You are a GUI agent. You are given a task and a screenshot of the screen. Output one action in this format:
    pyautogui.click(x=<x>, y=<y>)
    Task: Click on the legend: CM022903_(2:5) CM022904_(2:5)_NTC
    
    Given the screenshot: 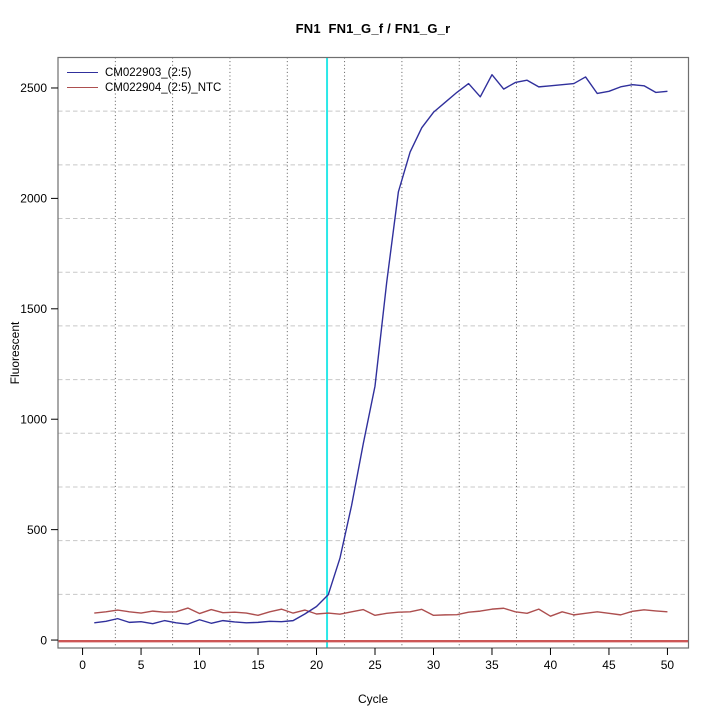 What is the action you would take?
    pyautogui.click(x=144, y=80)
    